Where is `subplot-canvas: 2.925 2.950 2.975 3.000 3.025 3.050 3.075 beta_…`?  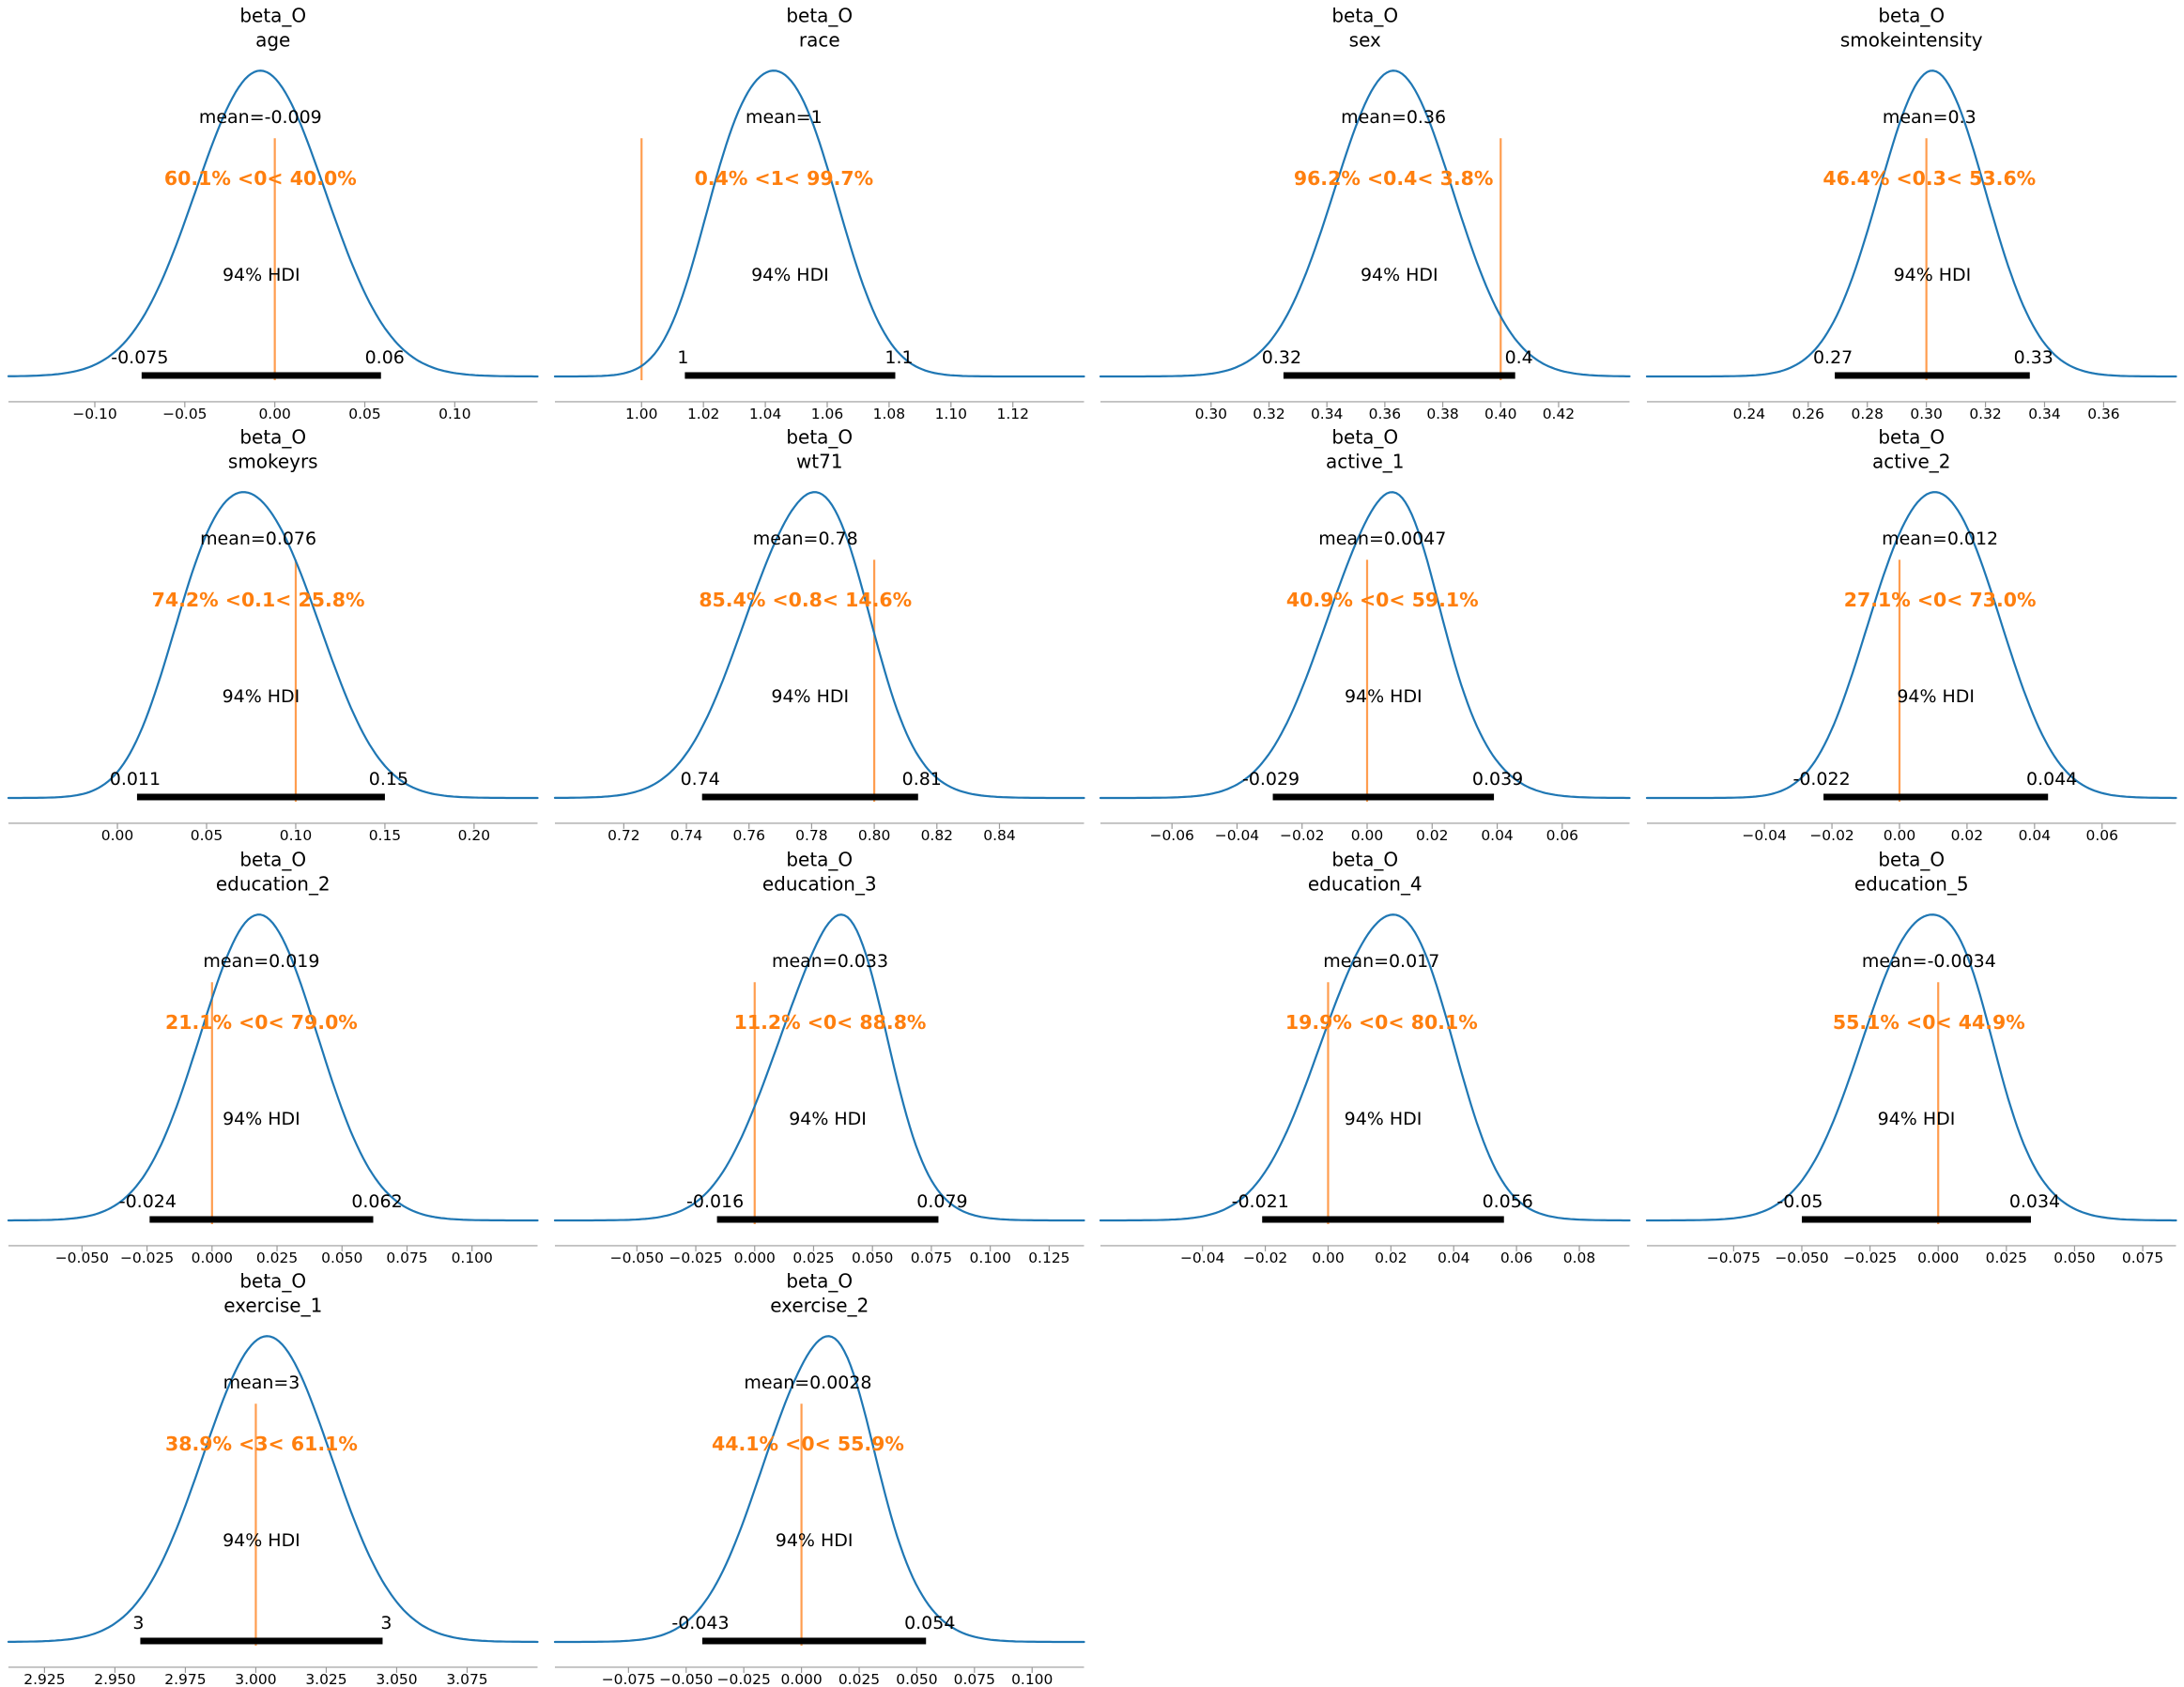 subplot-canvas: 2.925 2.950 2.975 3.000 3.025 3.050 3.075 beta_… is located at coordinates (273, 1478).